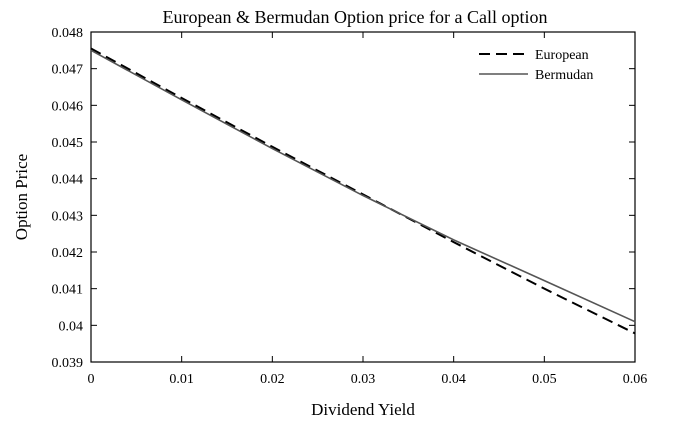  What do you see at coordinates (635, 379) in the screenshot?
I see `x-tick-label: 0.06` at bounding box center [635, 379].